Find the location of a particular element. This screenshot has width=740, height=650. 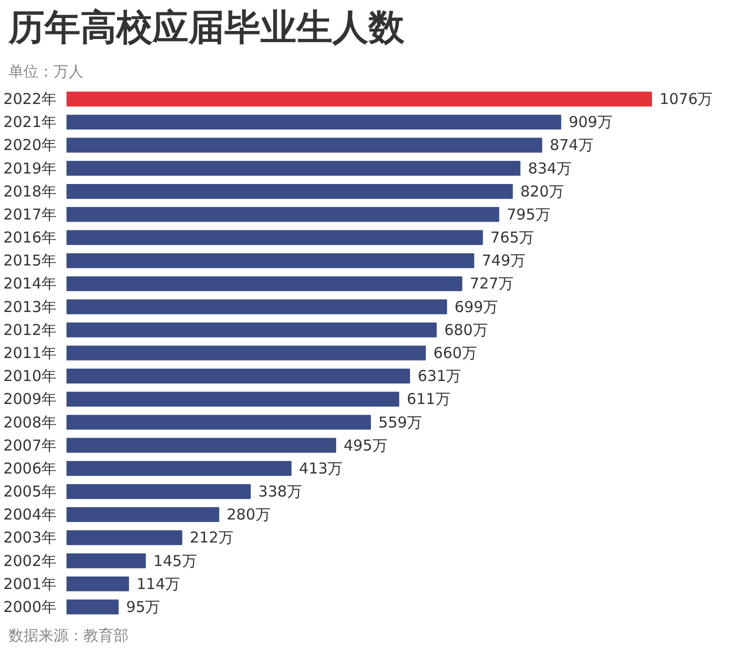

data-label: 699万 is located at coordinates (476, 307).